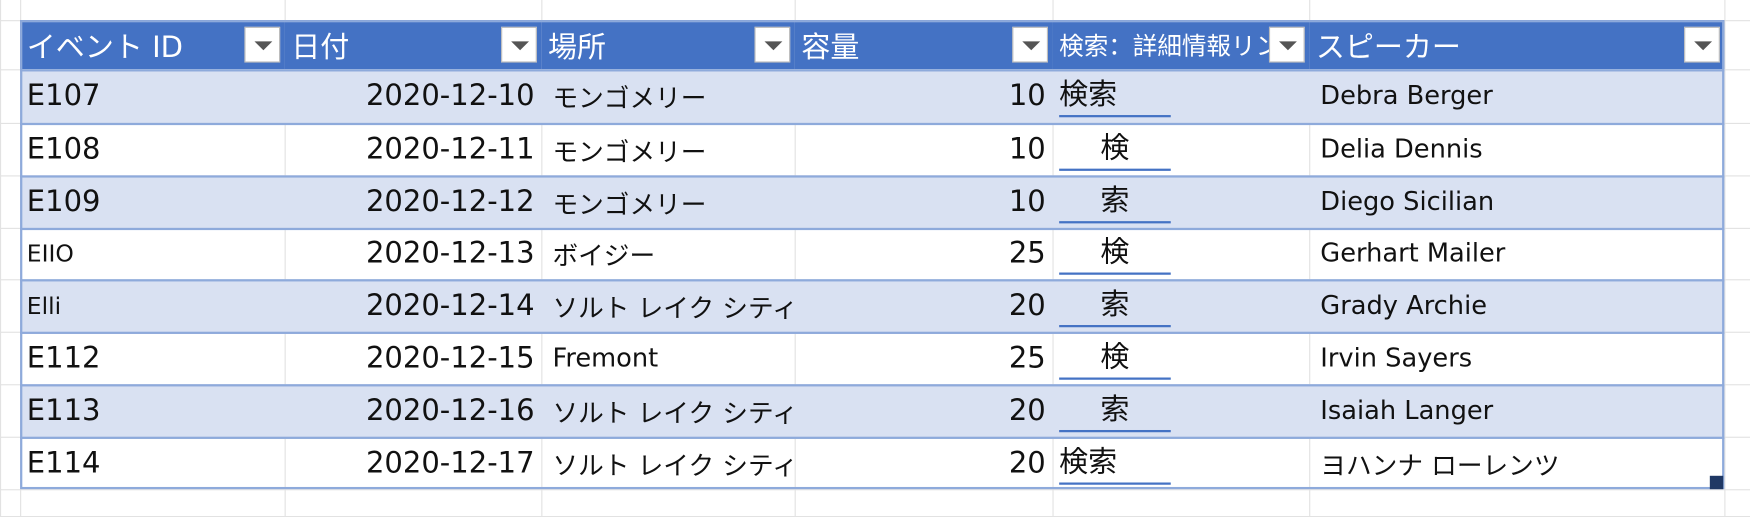 The width and height of the screenshot is (1750, 517). Describe the element at coordinates (63, 201) in the screenshot. I see `cell: E109` at that location.